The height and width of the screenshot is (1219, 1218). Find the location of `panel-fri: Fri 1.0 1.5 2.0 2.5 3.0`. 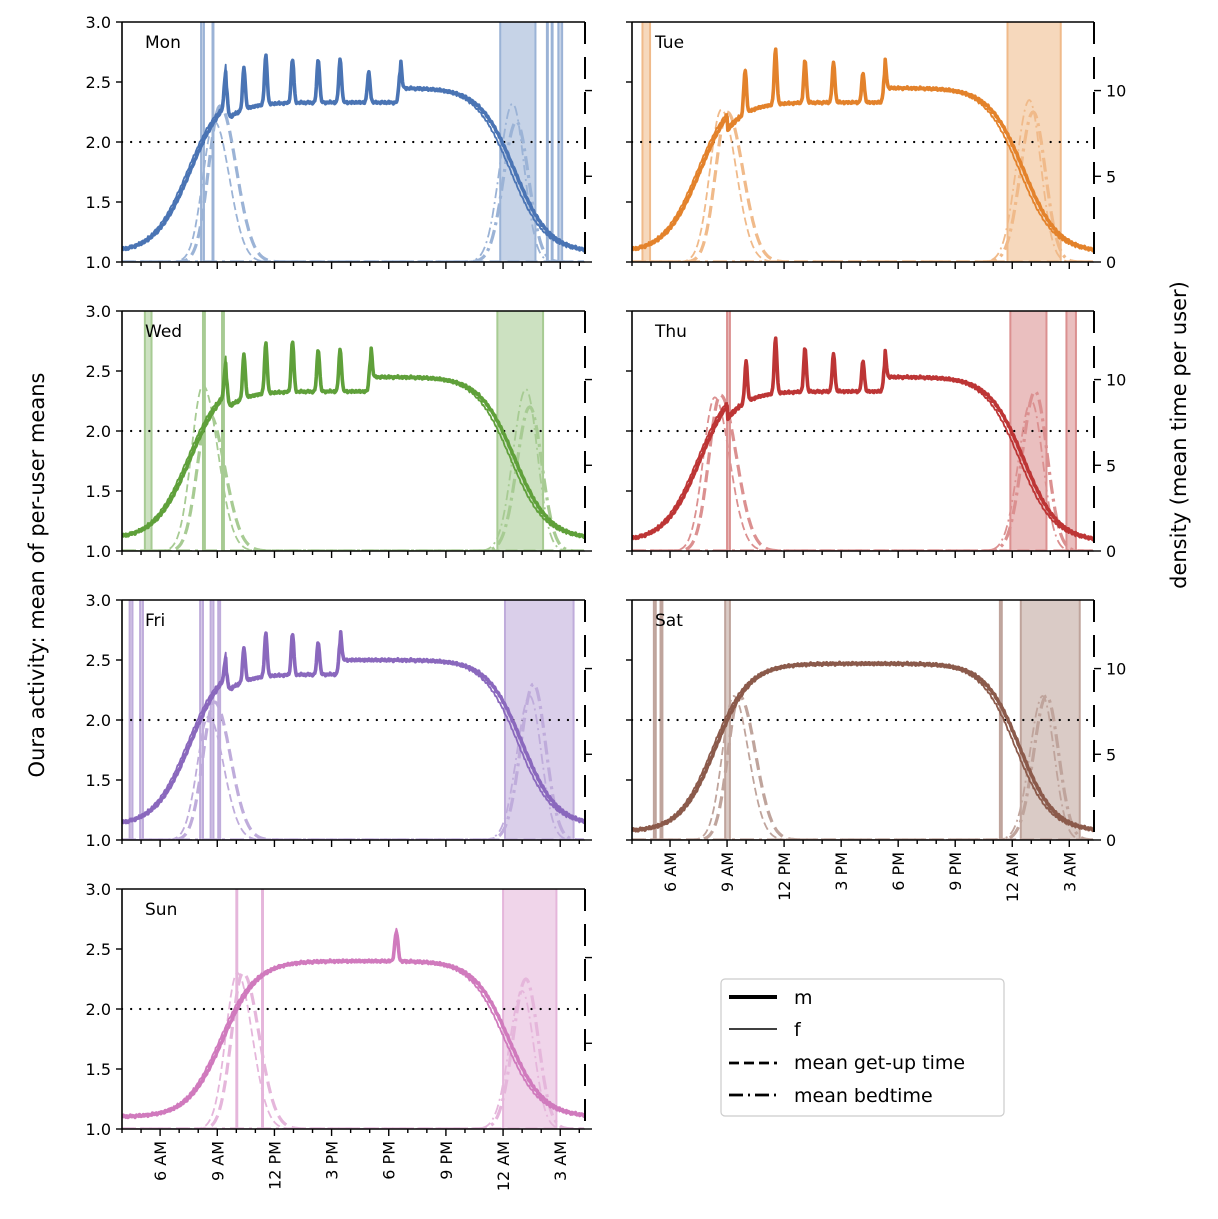

panel-fri: Fri 1.0 1.5 2.0 2.5 3.0 is located at coordinates (339, 720).